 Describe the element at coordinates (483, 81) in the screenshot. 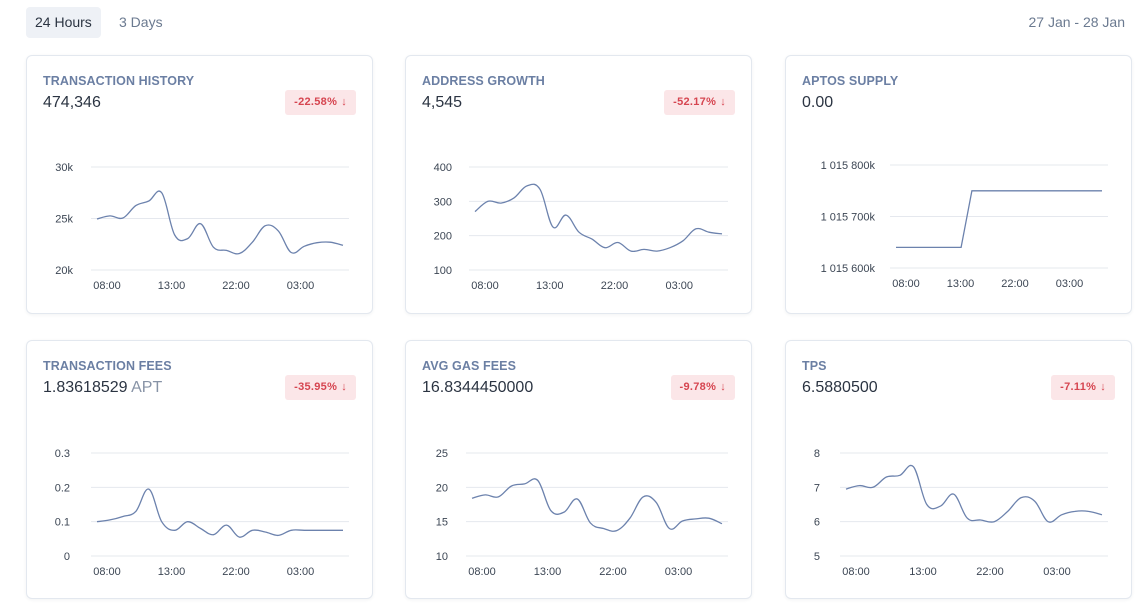

I see `card-title: ADDRESS GROWTH` at that location.